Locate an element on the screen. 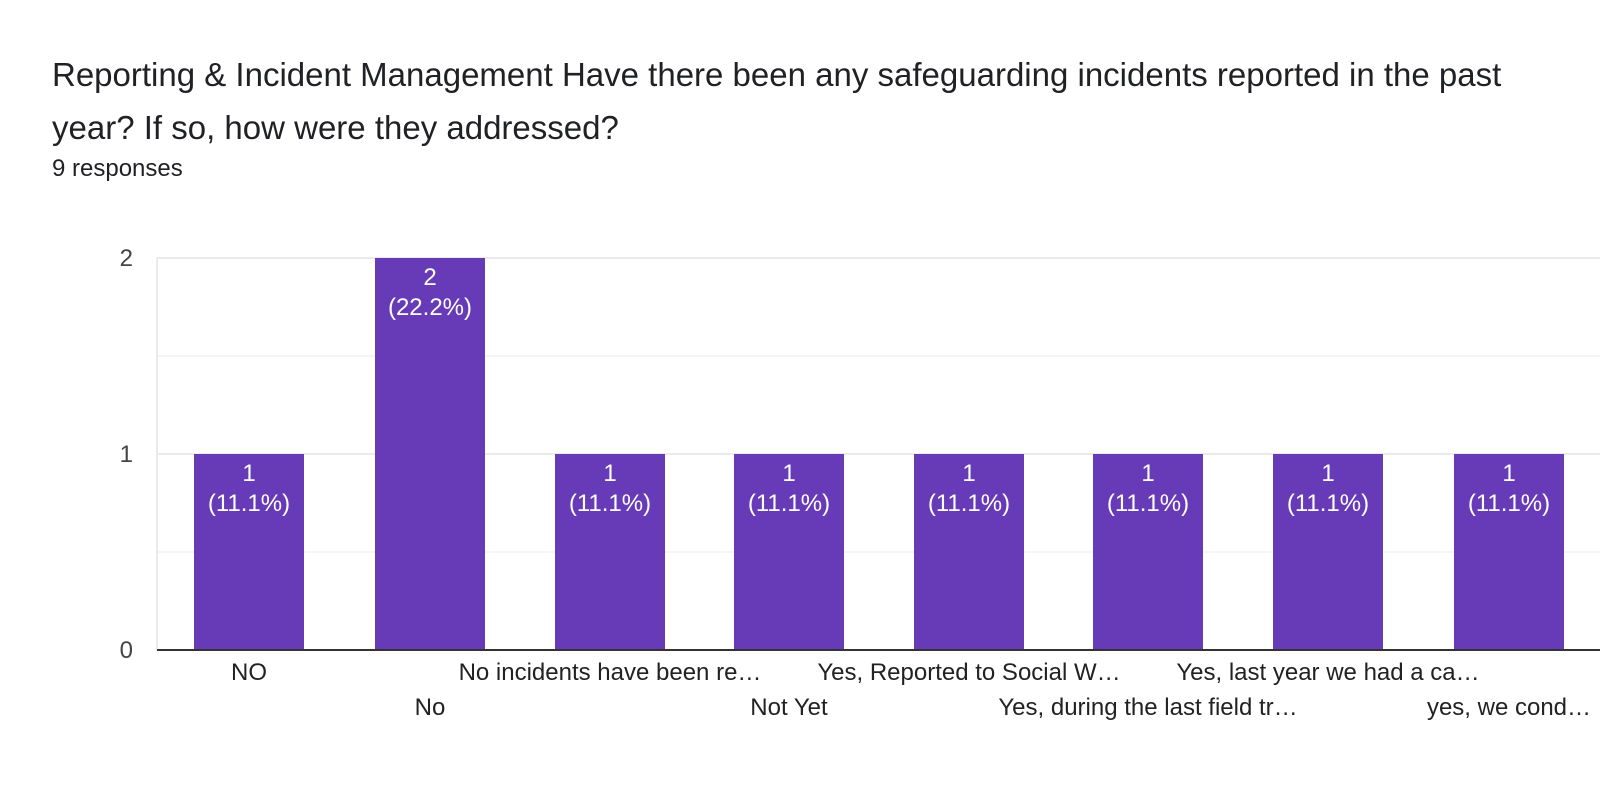  y-tick-label: 1 is located at coordinates (126, 454).